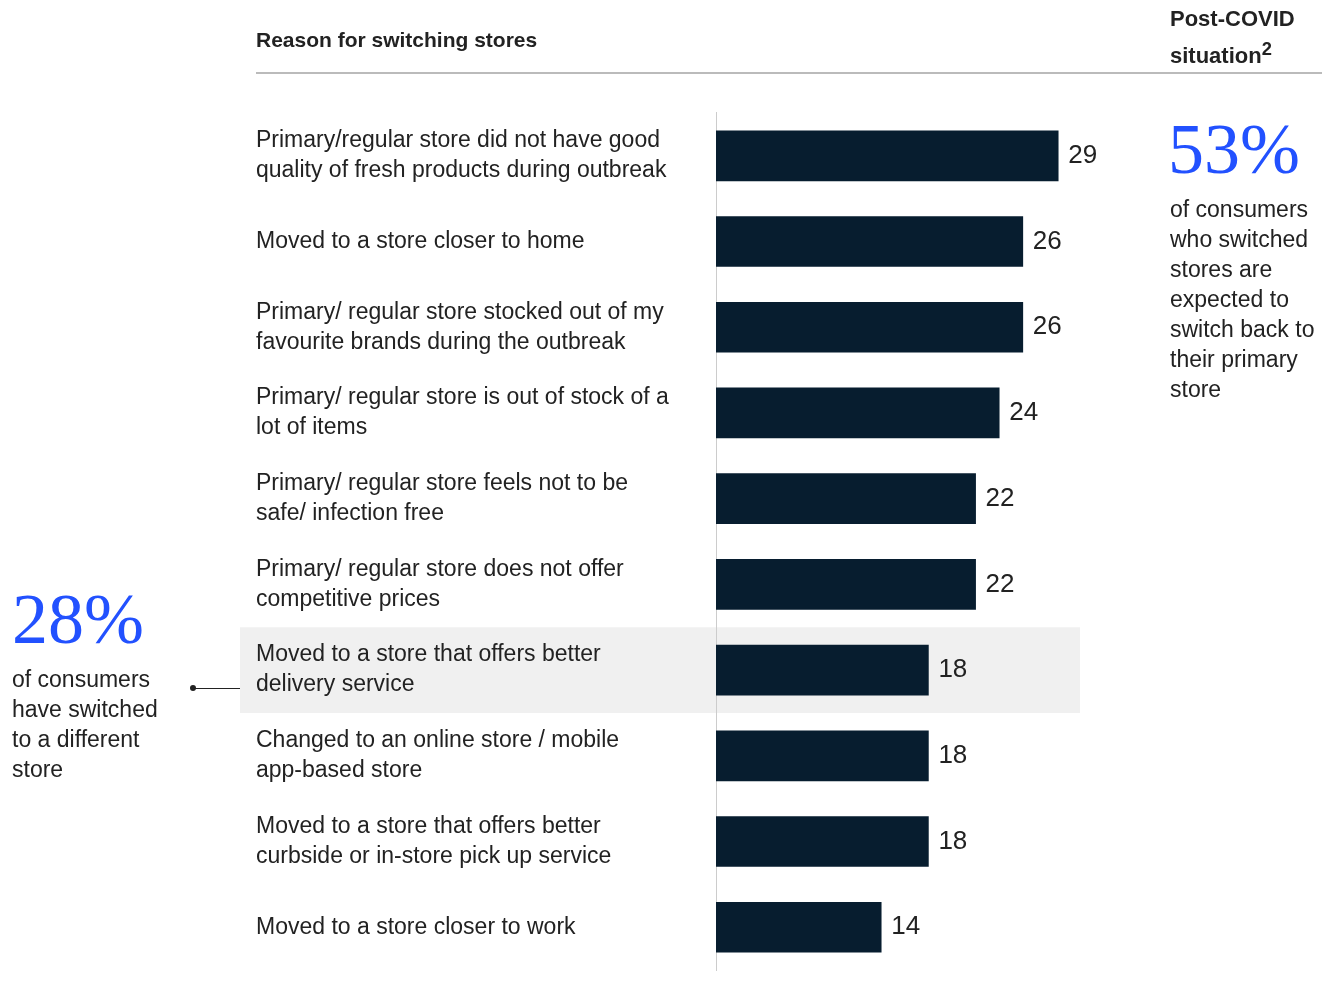  Describe the element at coordinates (460, 325) in the screenshot. I see `y-tick-label: Primary/ regular store stocked out of my favourite brands during the outbreak` at that location.